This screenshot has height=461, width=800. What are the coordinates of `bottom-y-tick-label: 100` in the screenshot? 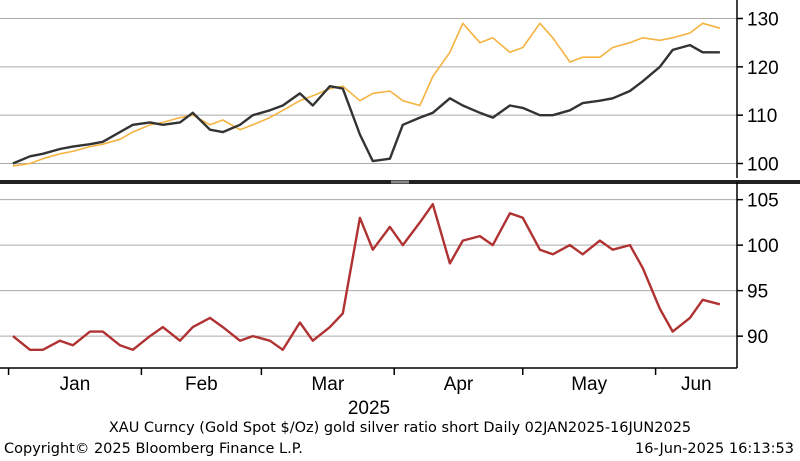 It's located at (763, 246).